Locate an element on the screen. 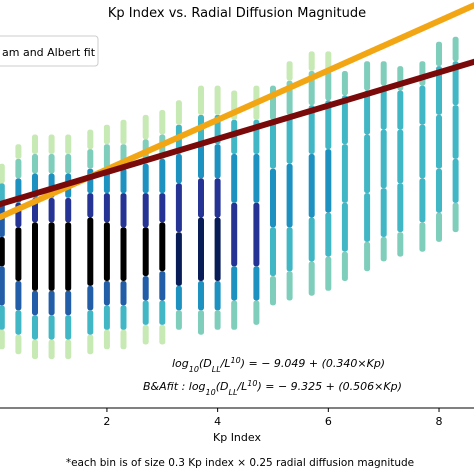  x-ticks: 2 4 6 8 is located at coordinates (273, 418).